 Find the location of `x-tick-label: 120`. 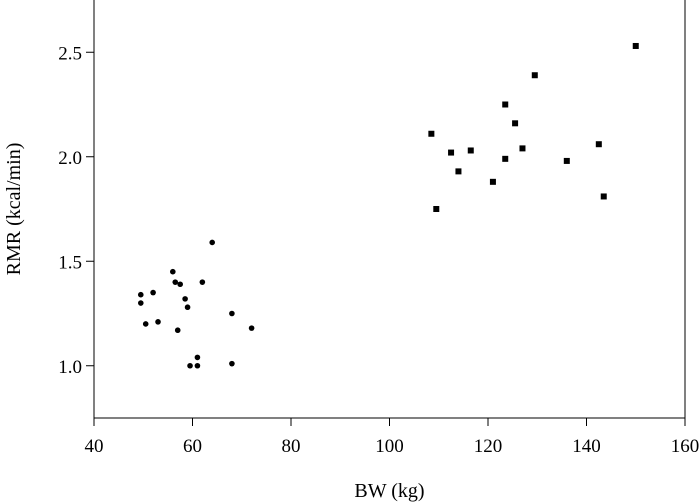

x-tick-label: 120 is located at coordinates (488, 446).